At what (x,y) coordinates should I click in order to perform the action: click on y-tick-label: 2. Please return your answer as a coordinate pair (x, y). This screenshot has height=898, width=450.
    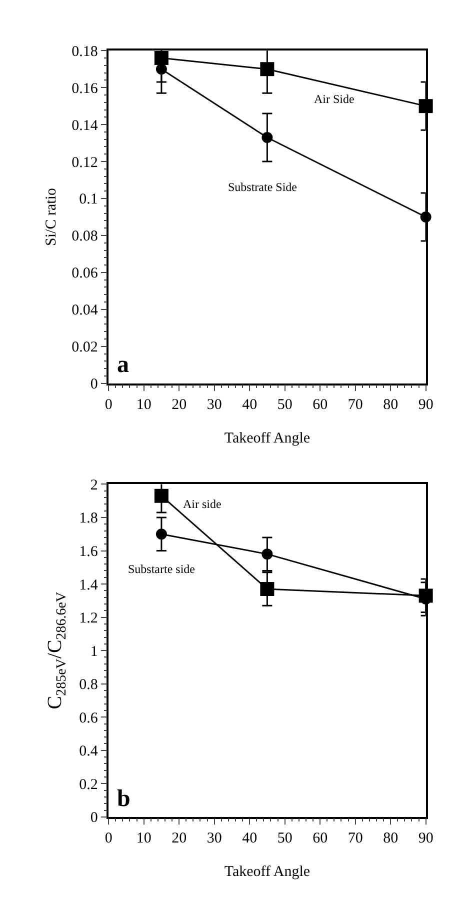
    Looking at the image, I should click on (94, 485).